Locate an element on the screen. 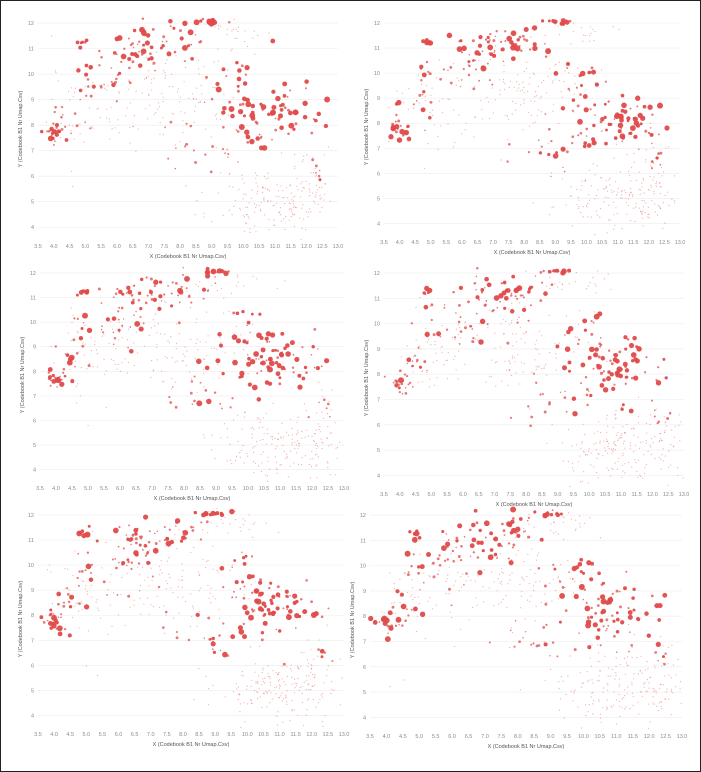  x-tick-label: 4.0 is located at coordinates (400, 495).